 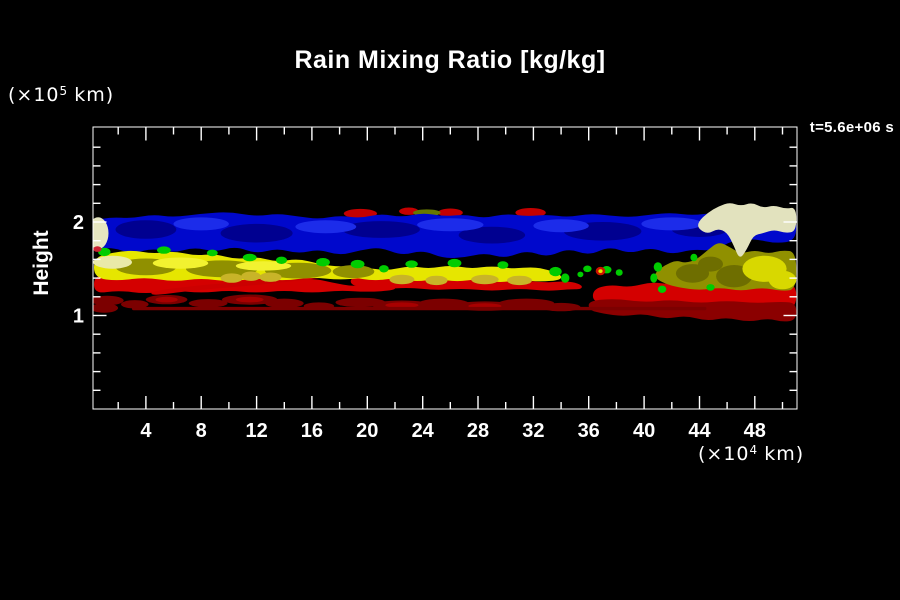 I want to click on x-tick-label: 12, so click(x=256, y=431).